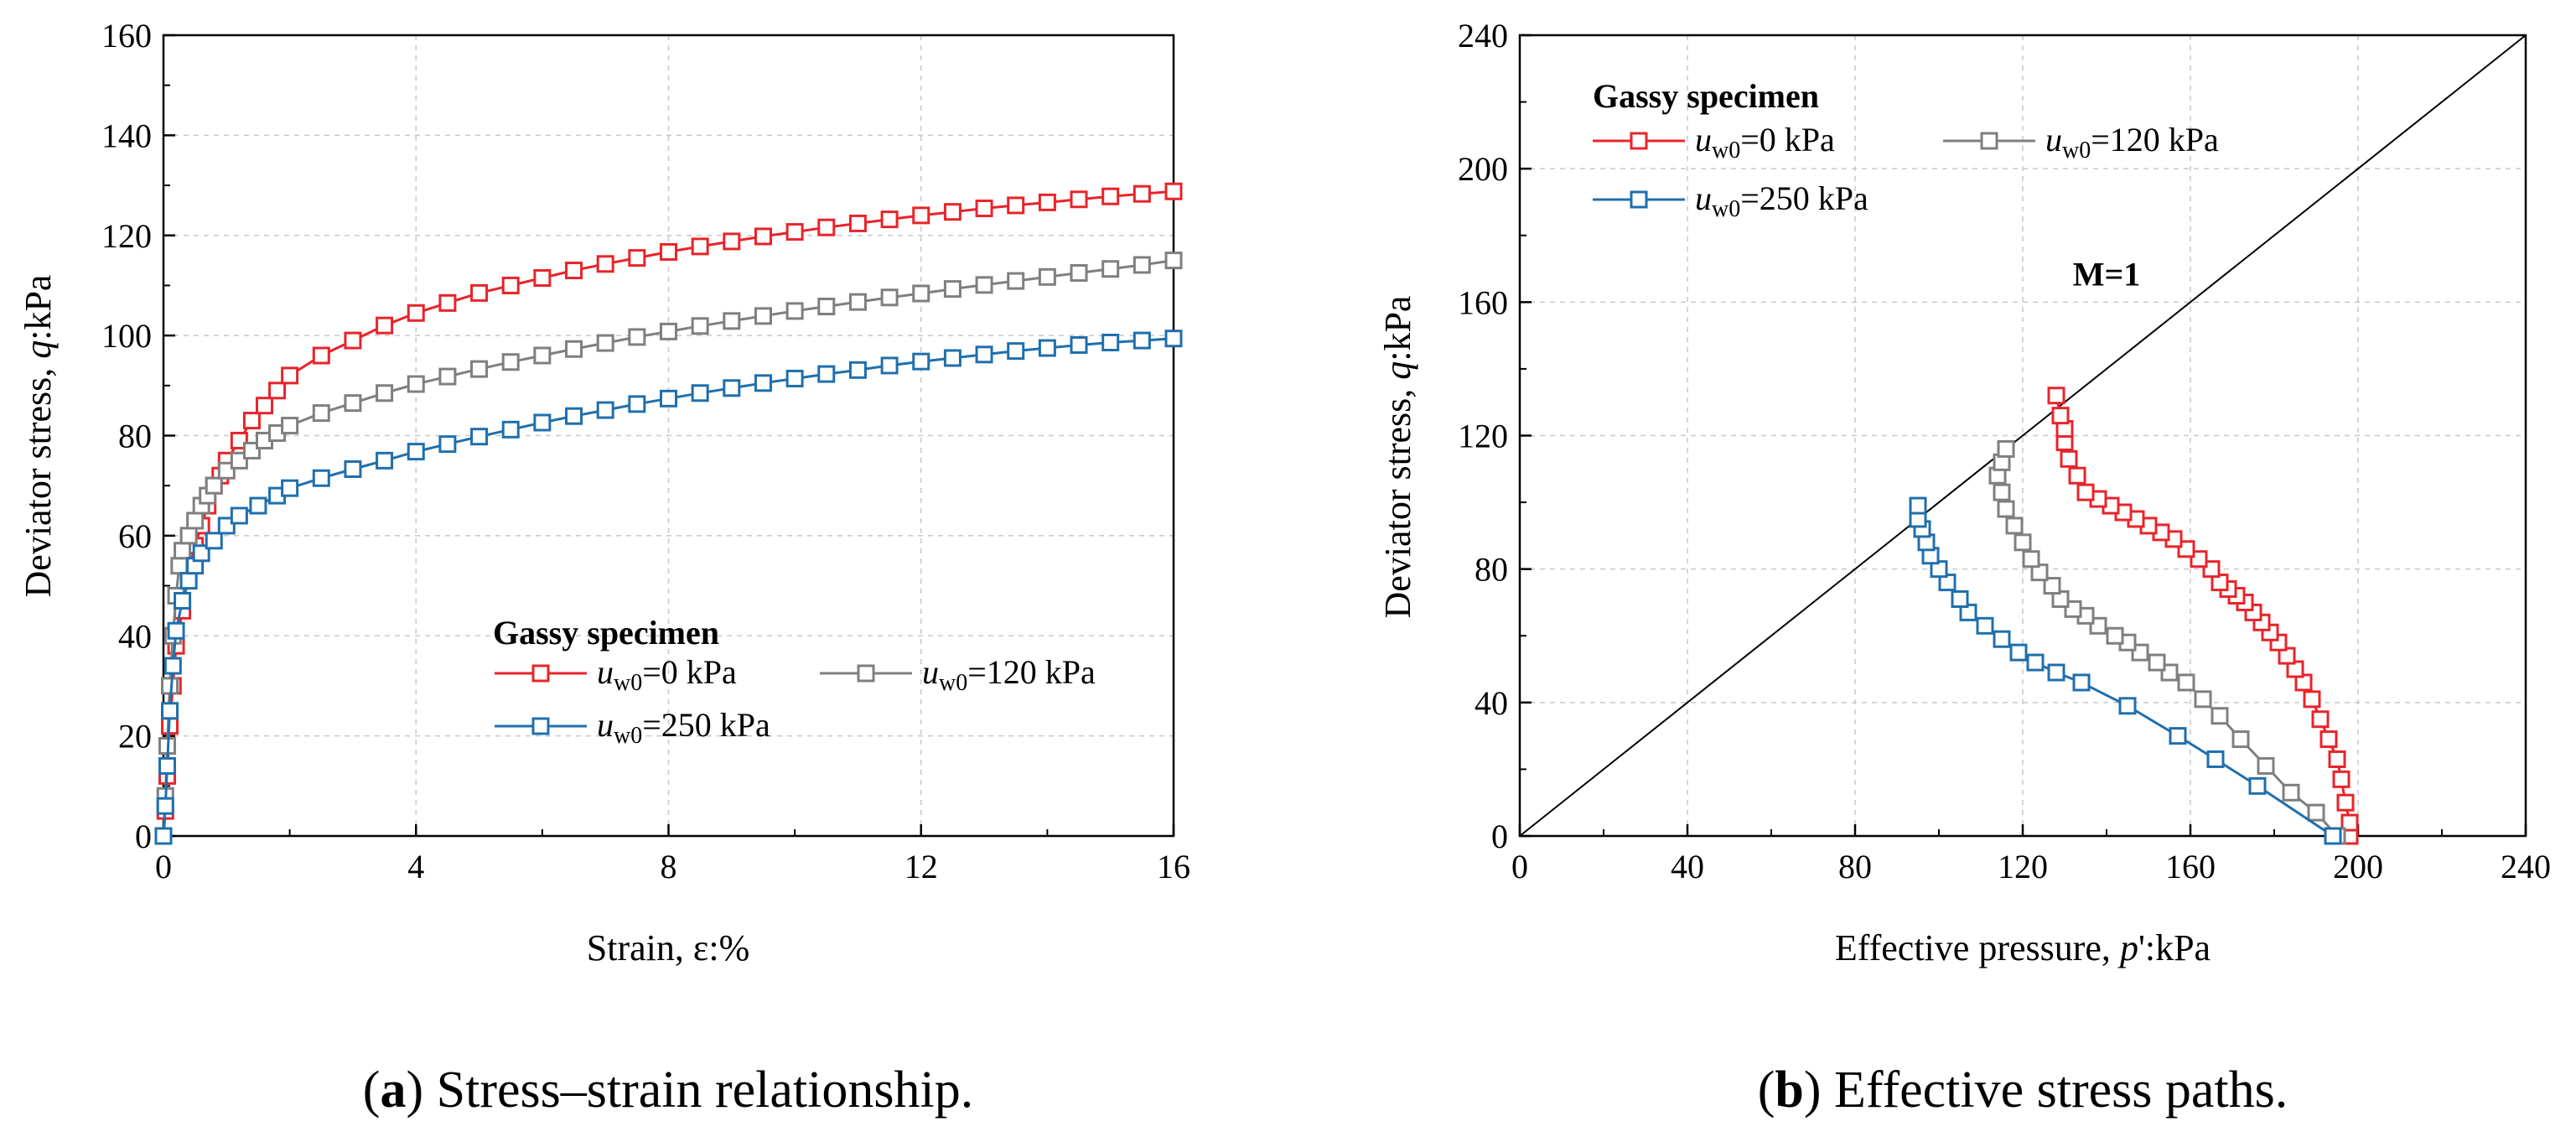 This screenshot has height=1137, width=2576. I want to click on legend-title-b: Gassy specimen, so click(1706, 96).